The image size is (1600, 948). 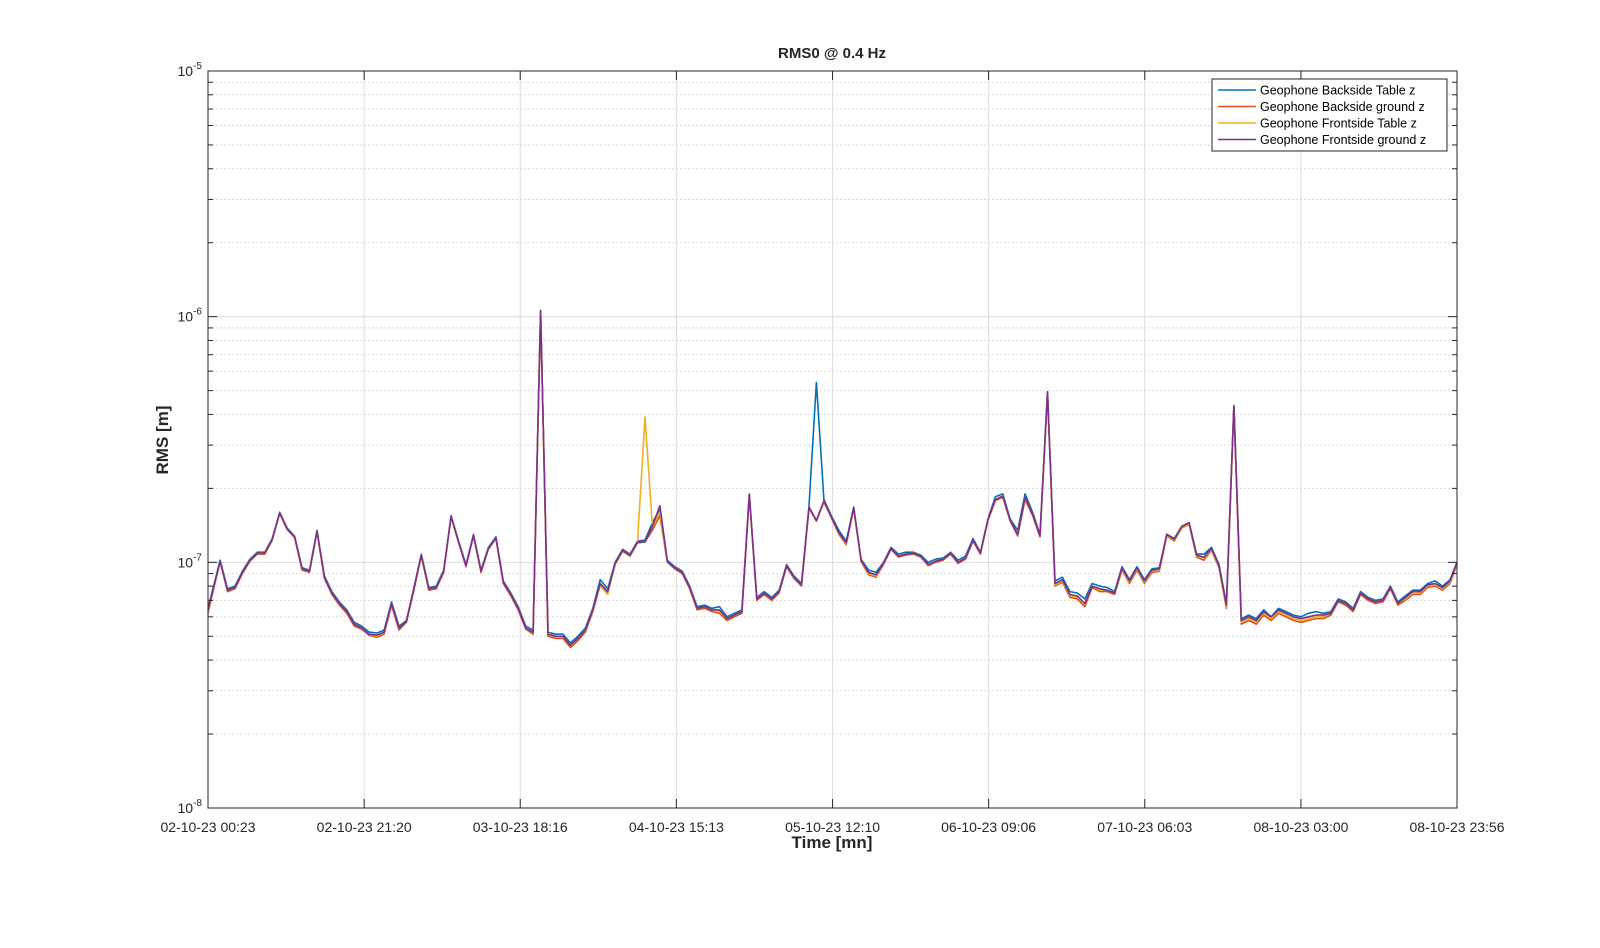 I want to click on x-axis-label: Time [mn], so click(x=832, y=842).